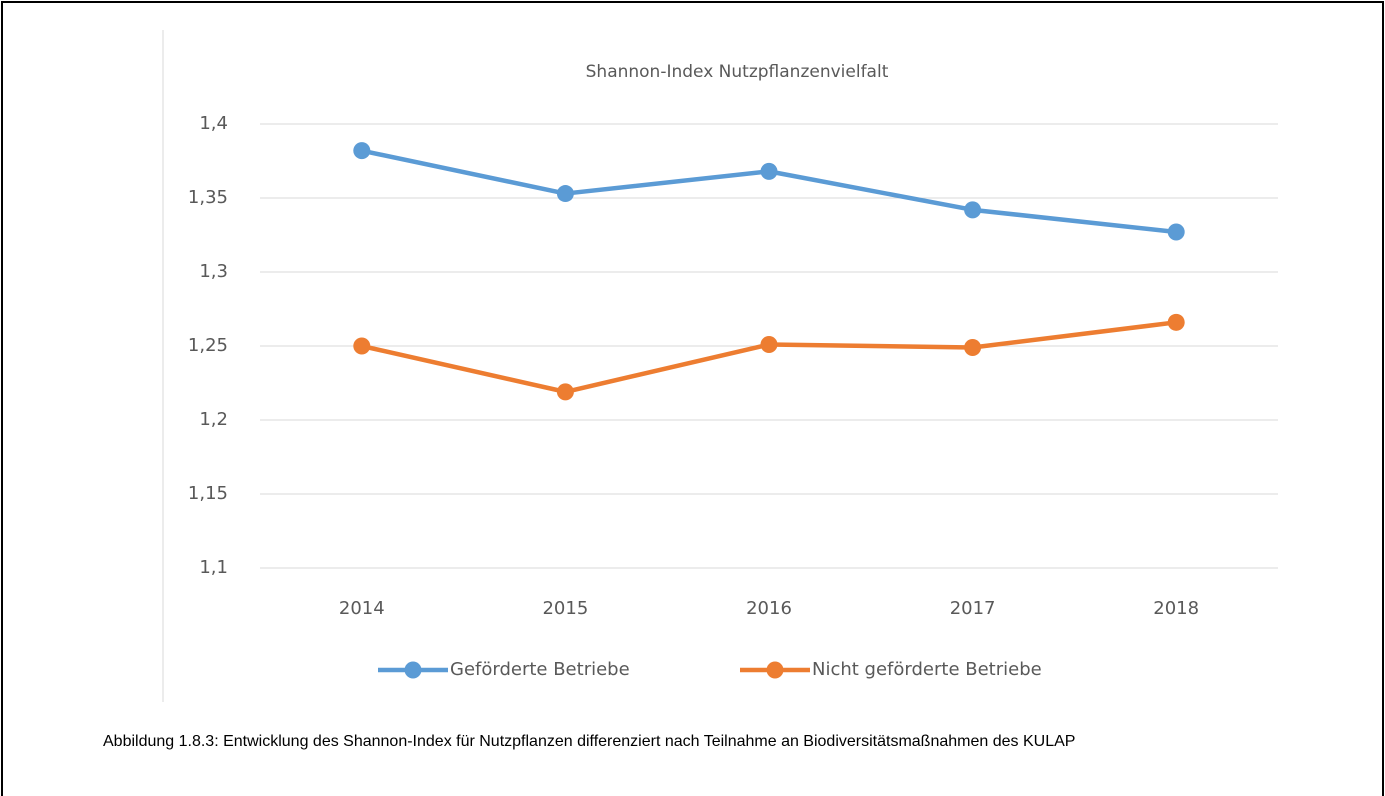 Image resolution: width=1385 pixels, height=796 pixels. I want to click on y-tick-label: 1,4, so click(213, 123).